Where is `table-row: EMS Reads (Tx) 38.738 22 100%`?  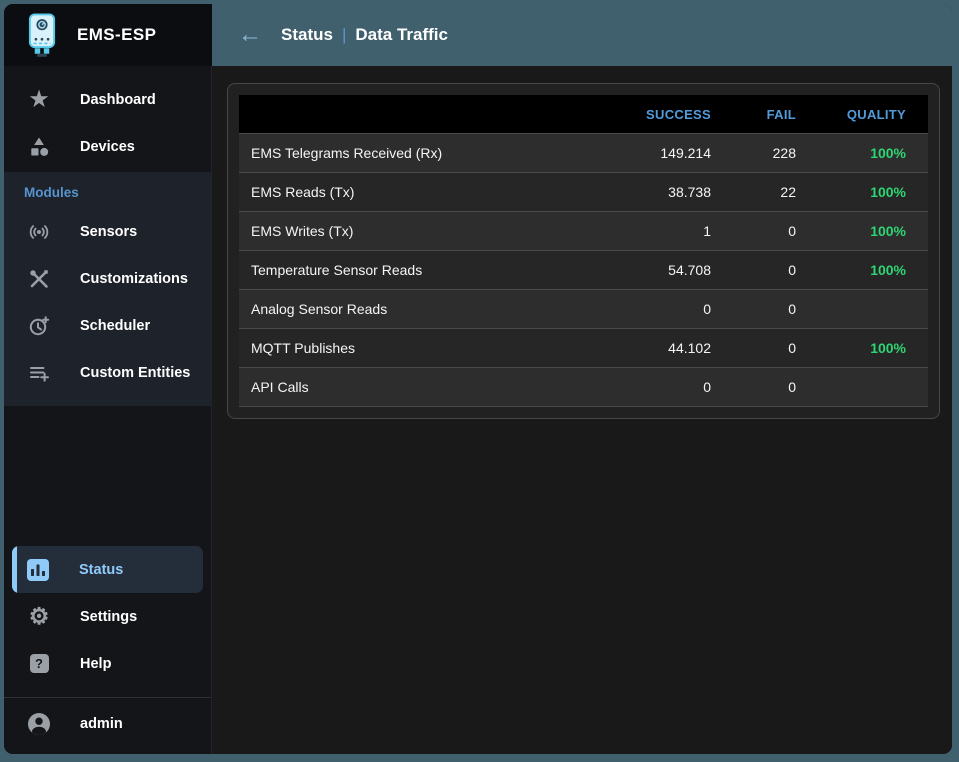 table-row: EMS Reads (Tx) 38.738 22 100% is located at coordinates (583, 192).